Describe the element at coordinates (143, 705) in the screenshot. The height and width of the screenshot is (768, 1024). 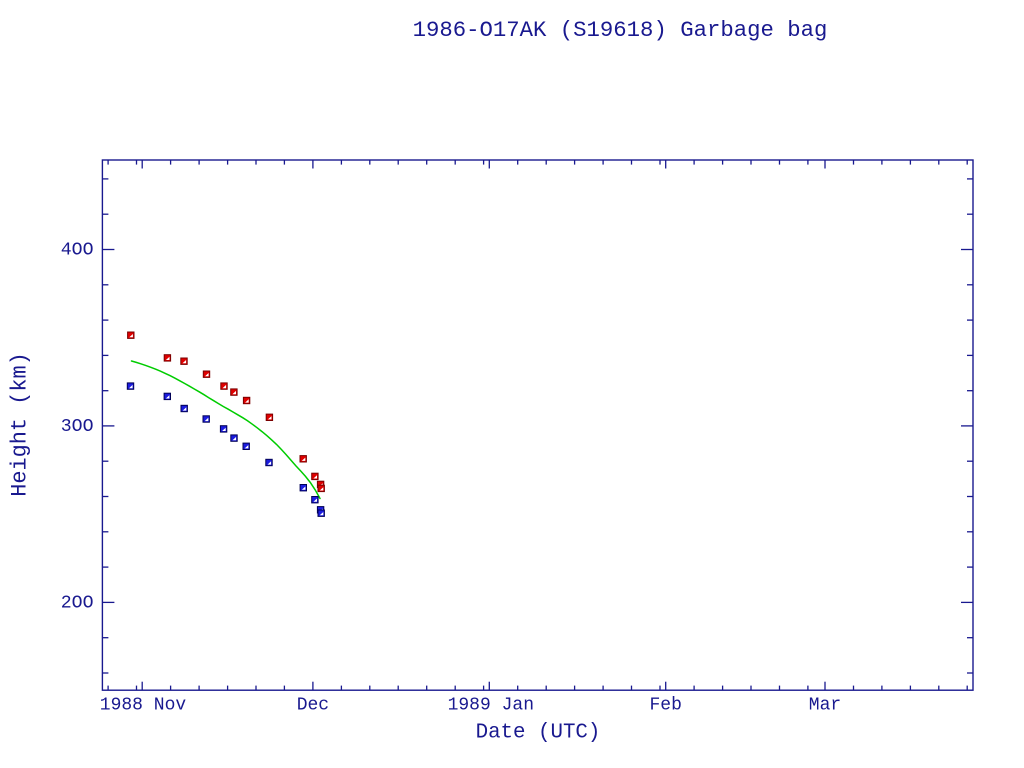
I see `svg-text: 1988 Nov` at that location.